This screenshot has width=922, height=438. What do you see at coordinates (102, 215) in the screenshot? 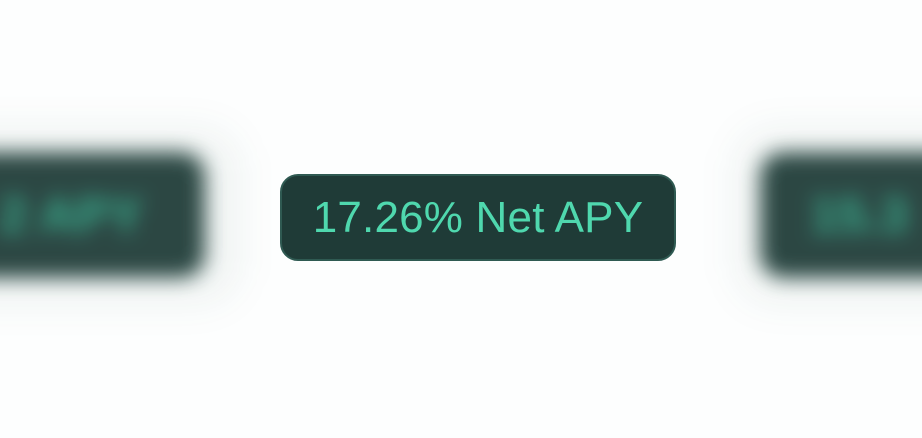
I see `previous-apy-pill: 2 APY` at bounding box center [102, 215].